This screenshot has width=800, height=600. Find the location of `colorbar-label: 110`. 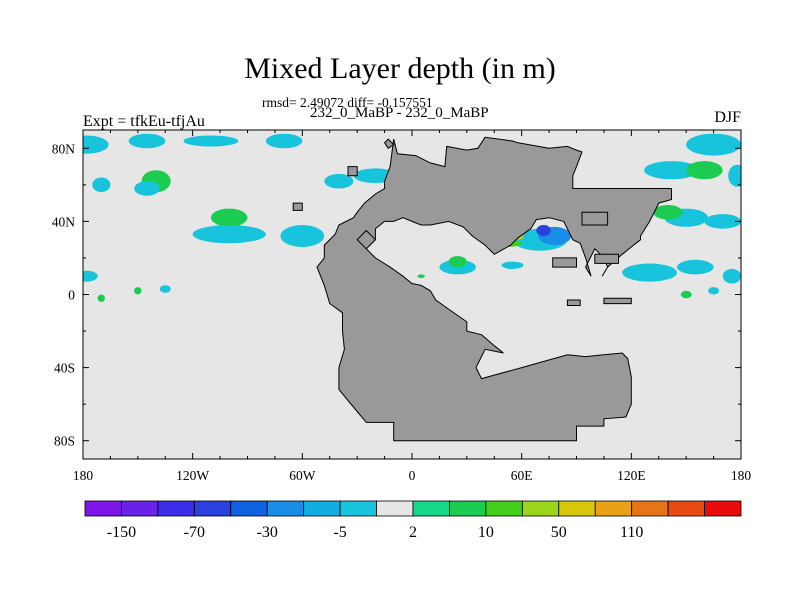

colorbar-label: 110 is located at coordinates (631, 532).